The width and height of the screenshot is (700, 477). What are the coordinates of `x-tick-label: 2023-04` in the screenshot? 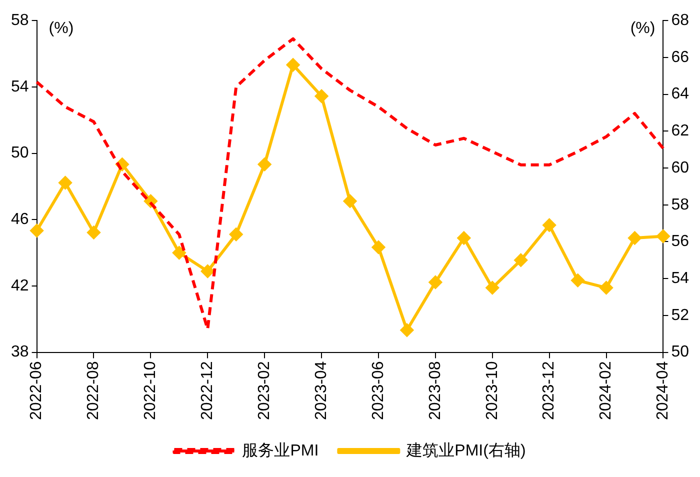 It's located at (321, 390).